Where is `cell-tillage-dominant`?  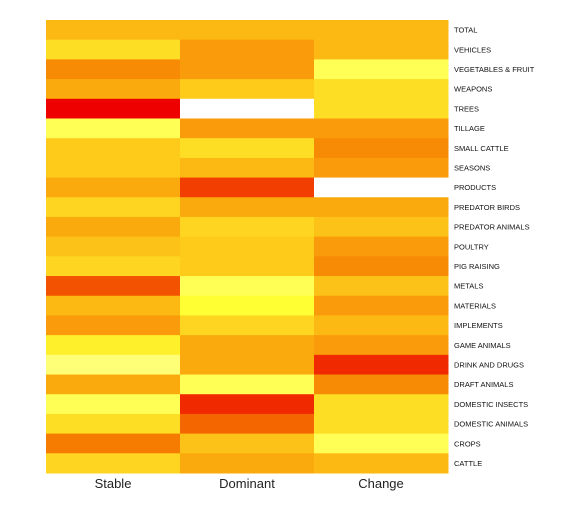 cell-tillage-dominant is located at coordinates (247, 128).